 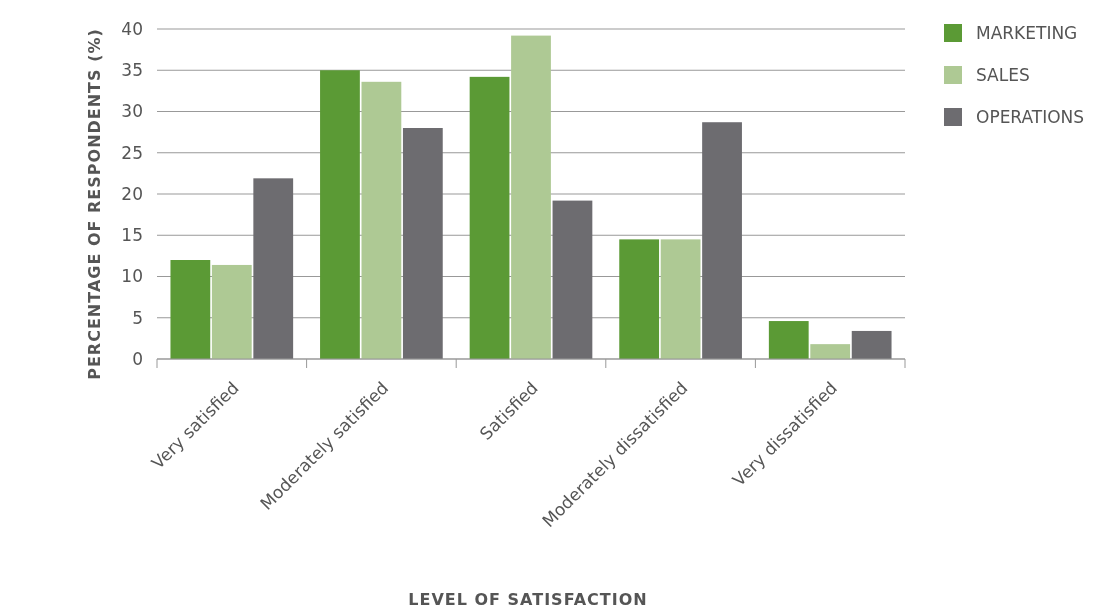 I want to click on y-tick-label: 5, so click(x=137, y=317).